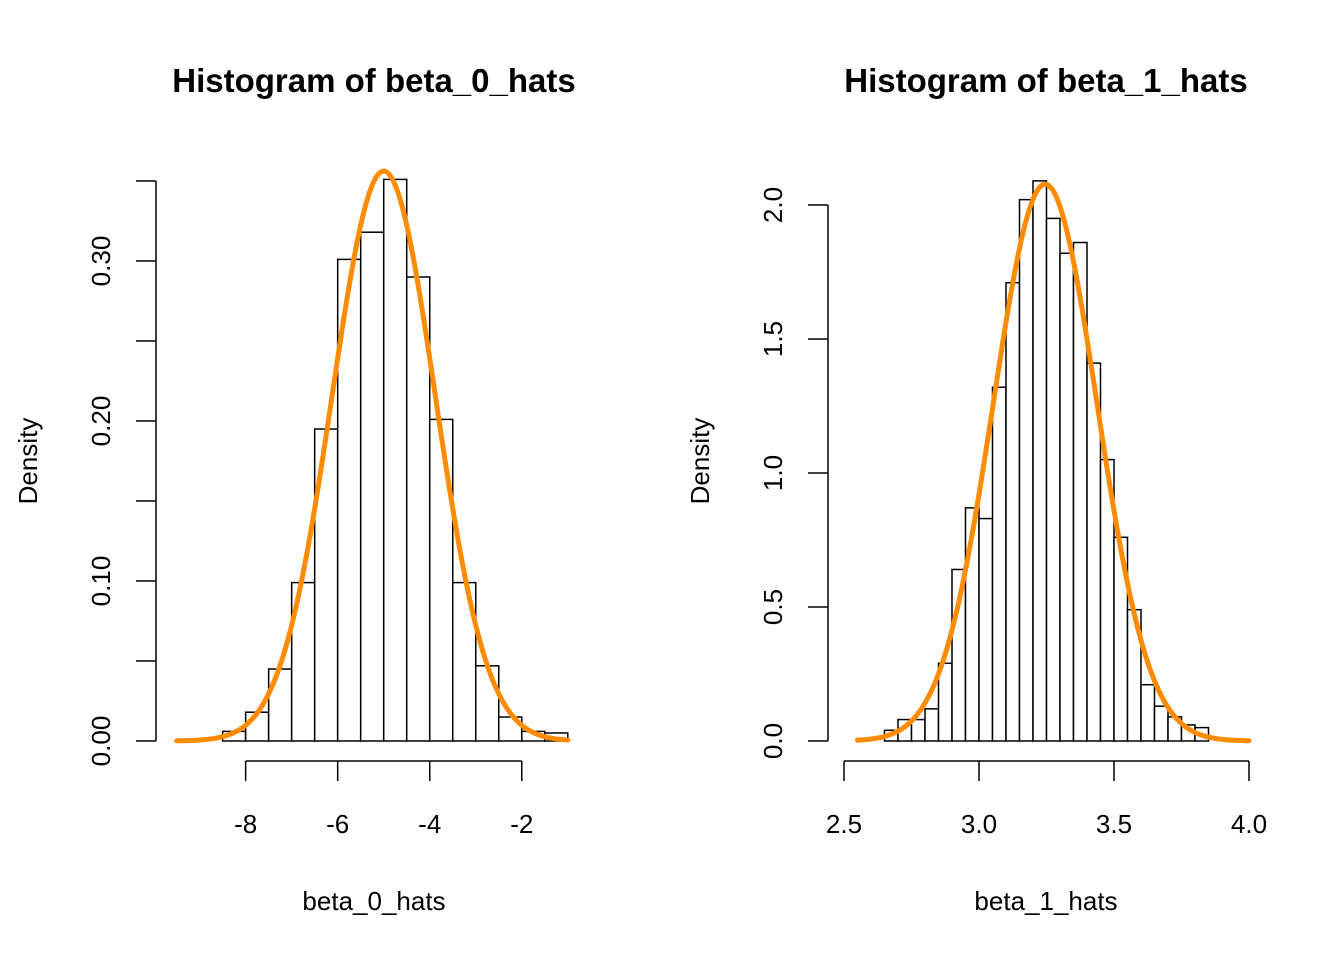 The height and width of the screenshot is (965, 1344). What do you see at coordinates (101, 261) in the screenshot?
I see `y-tick-label: 0.30` at bounding box center [101, 261].